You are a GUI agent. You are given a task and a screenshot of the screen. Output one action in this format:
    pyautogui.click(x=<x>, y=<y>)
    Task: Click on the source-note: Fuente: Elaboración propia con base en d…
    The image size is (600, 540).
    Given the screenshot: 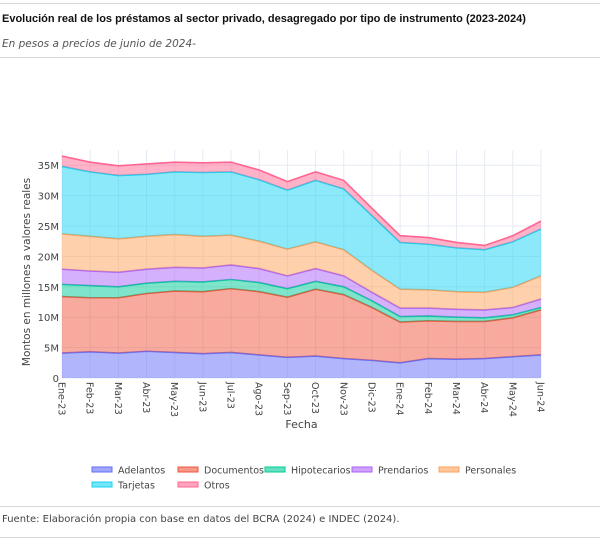 What is the action you would take?
    pyautogui.click(x=201, y=519)
    